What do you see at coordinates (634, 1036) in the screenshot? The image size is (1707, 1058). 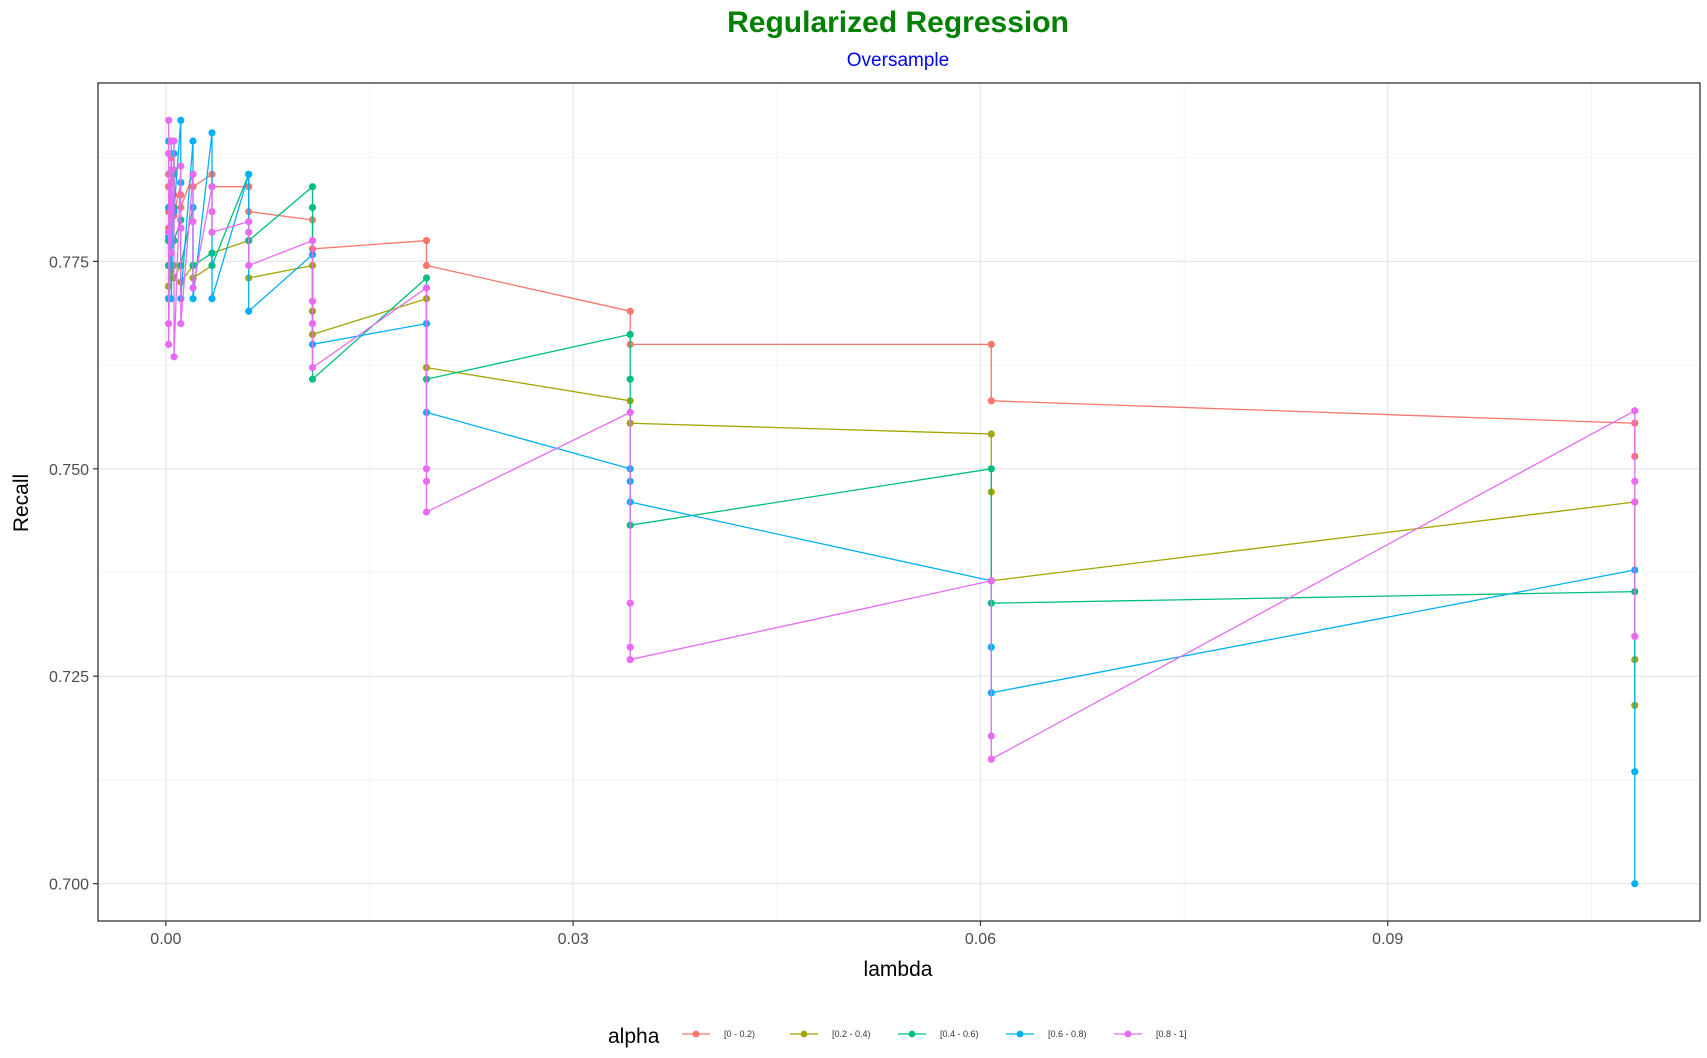 I see `legend-title: alpha` at bounding box center [634, 1036].